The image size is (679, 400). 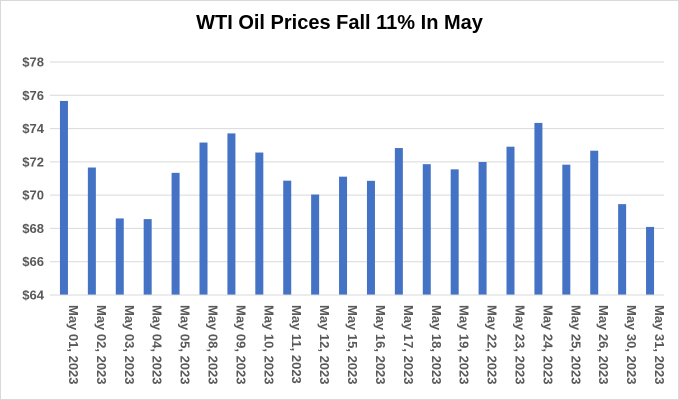 I want to click on x-tick-label: May 10, 2023, so click(x=268, y=345).